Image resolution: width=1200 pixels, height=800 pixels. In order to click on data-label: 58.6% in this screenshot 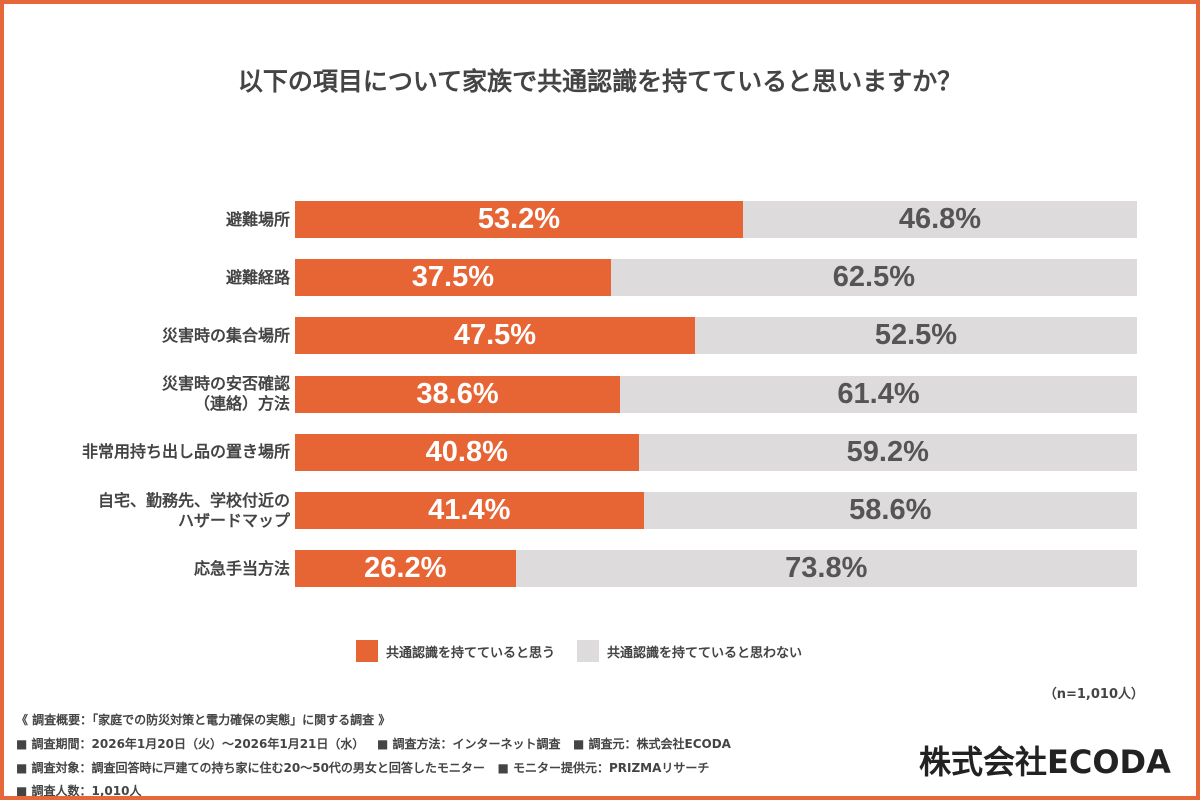, I will do `click(890, 510)`.